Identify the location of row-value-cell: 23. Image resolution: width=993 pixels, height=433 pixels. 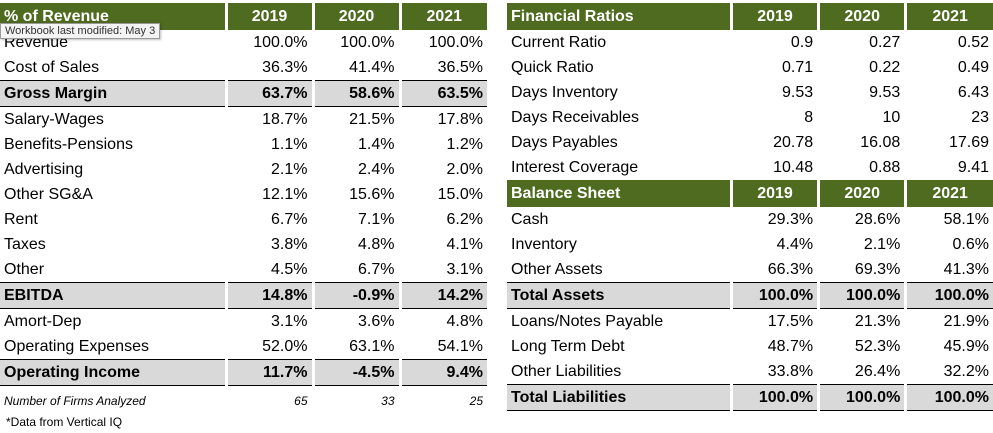
(948, 117).